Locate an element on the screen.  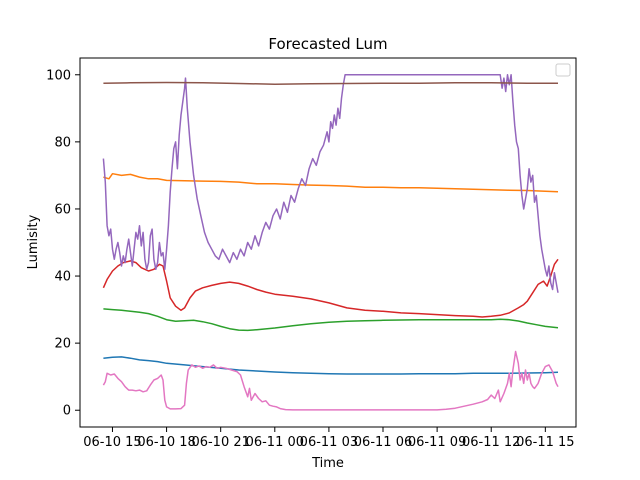
y-tick-label: 60 is located at coordinates (62, 209).